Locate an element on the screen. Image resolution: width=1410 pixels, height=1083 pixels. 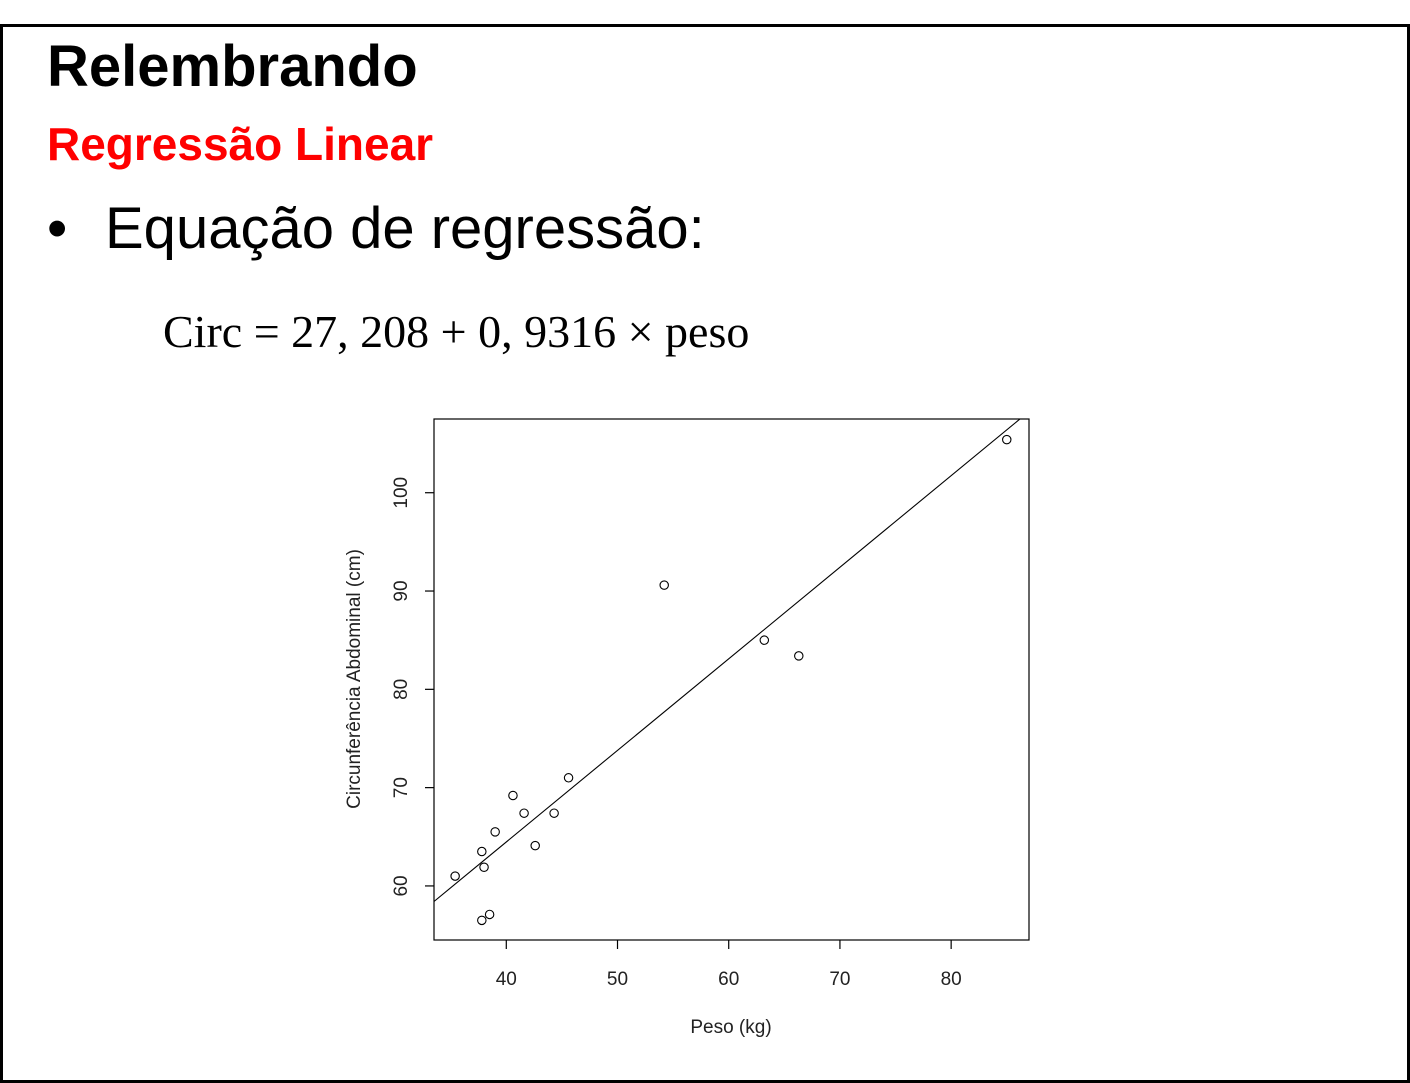
slide-subtitle: Regressão Linear is located at coordinates (240, 144).